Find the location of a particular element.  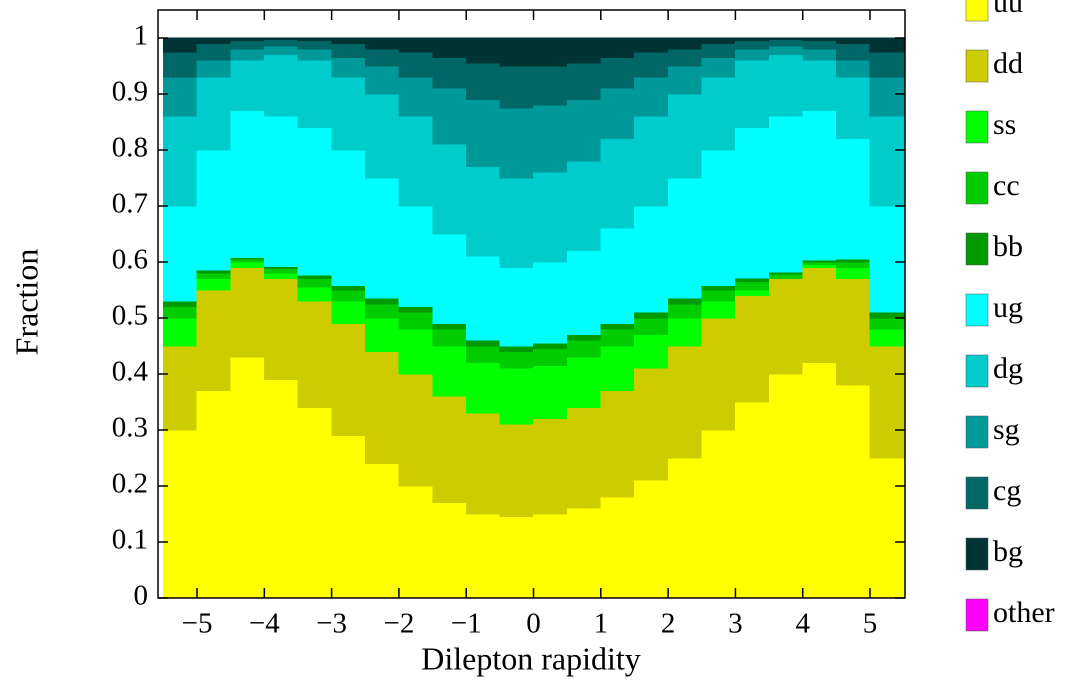

legend-label: cg is located at coordinates (1007, 490).